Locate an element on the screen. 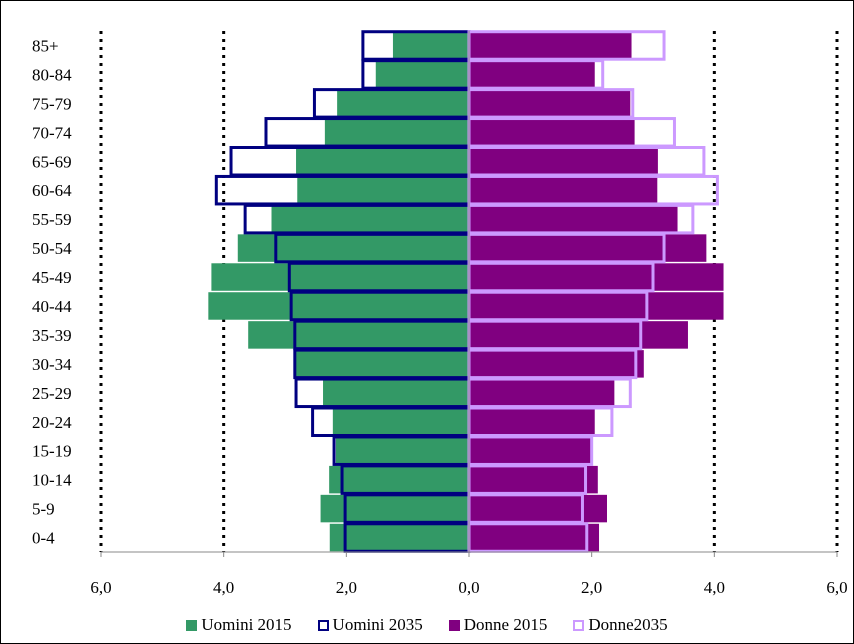 The width and height of the screenshot is (854, 644). bar-donne-2015-85+ is located at coordinates (550, 45).